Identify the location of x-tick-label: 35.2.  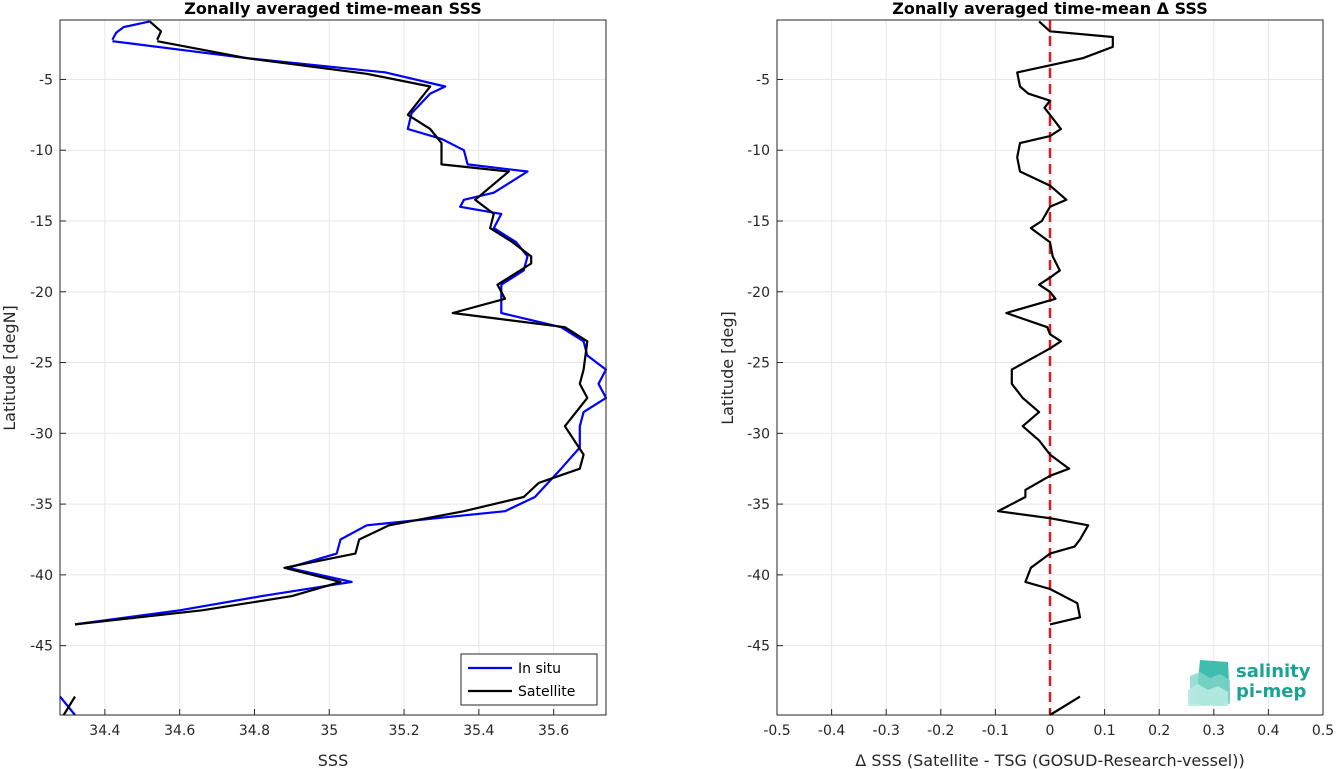
(403, 731).